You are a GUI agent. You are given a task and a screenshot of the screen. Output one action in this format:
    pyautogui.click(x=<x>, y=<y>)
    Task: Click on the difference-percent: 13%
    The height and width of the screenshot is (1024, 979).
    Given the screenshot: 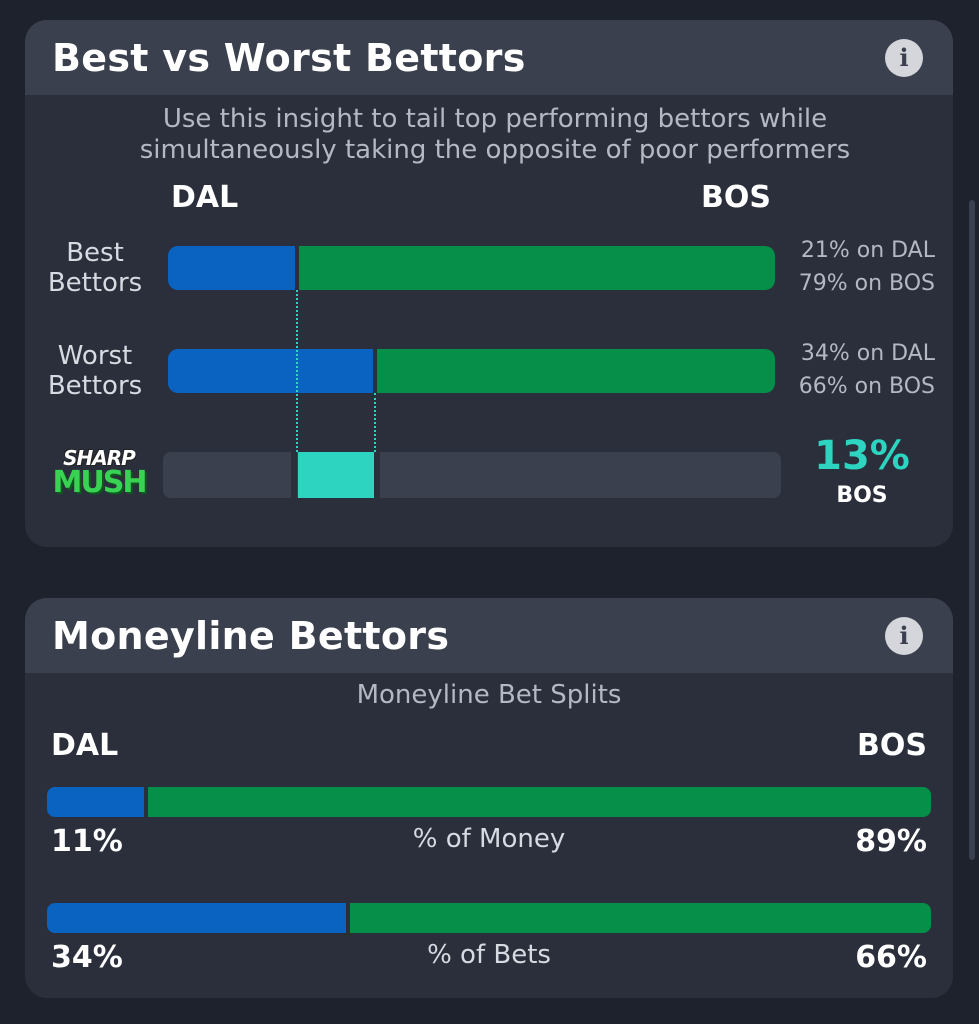 What is the action you would take?
    pyautogui.click(x=862, y=456)
    